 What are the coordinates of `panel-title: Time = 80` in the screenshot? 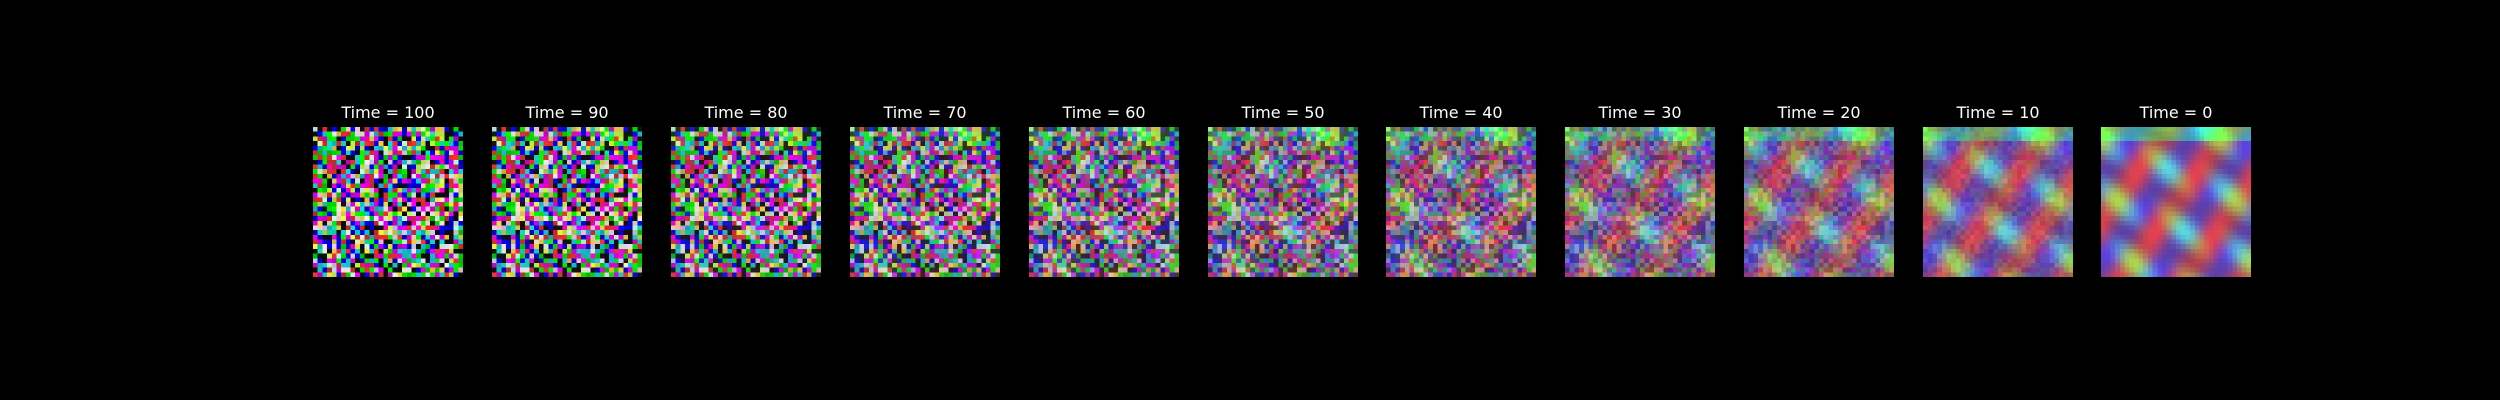 It's located at (746, 112).